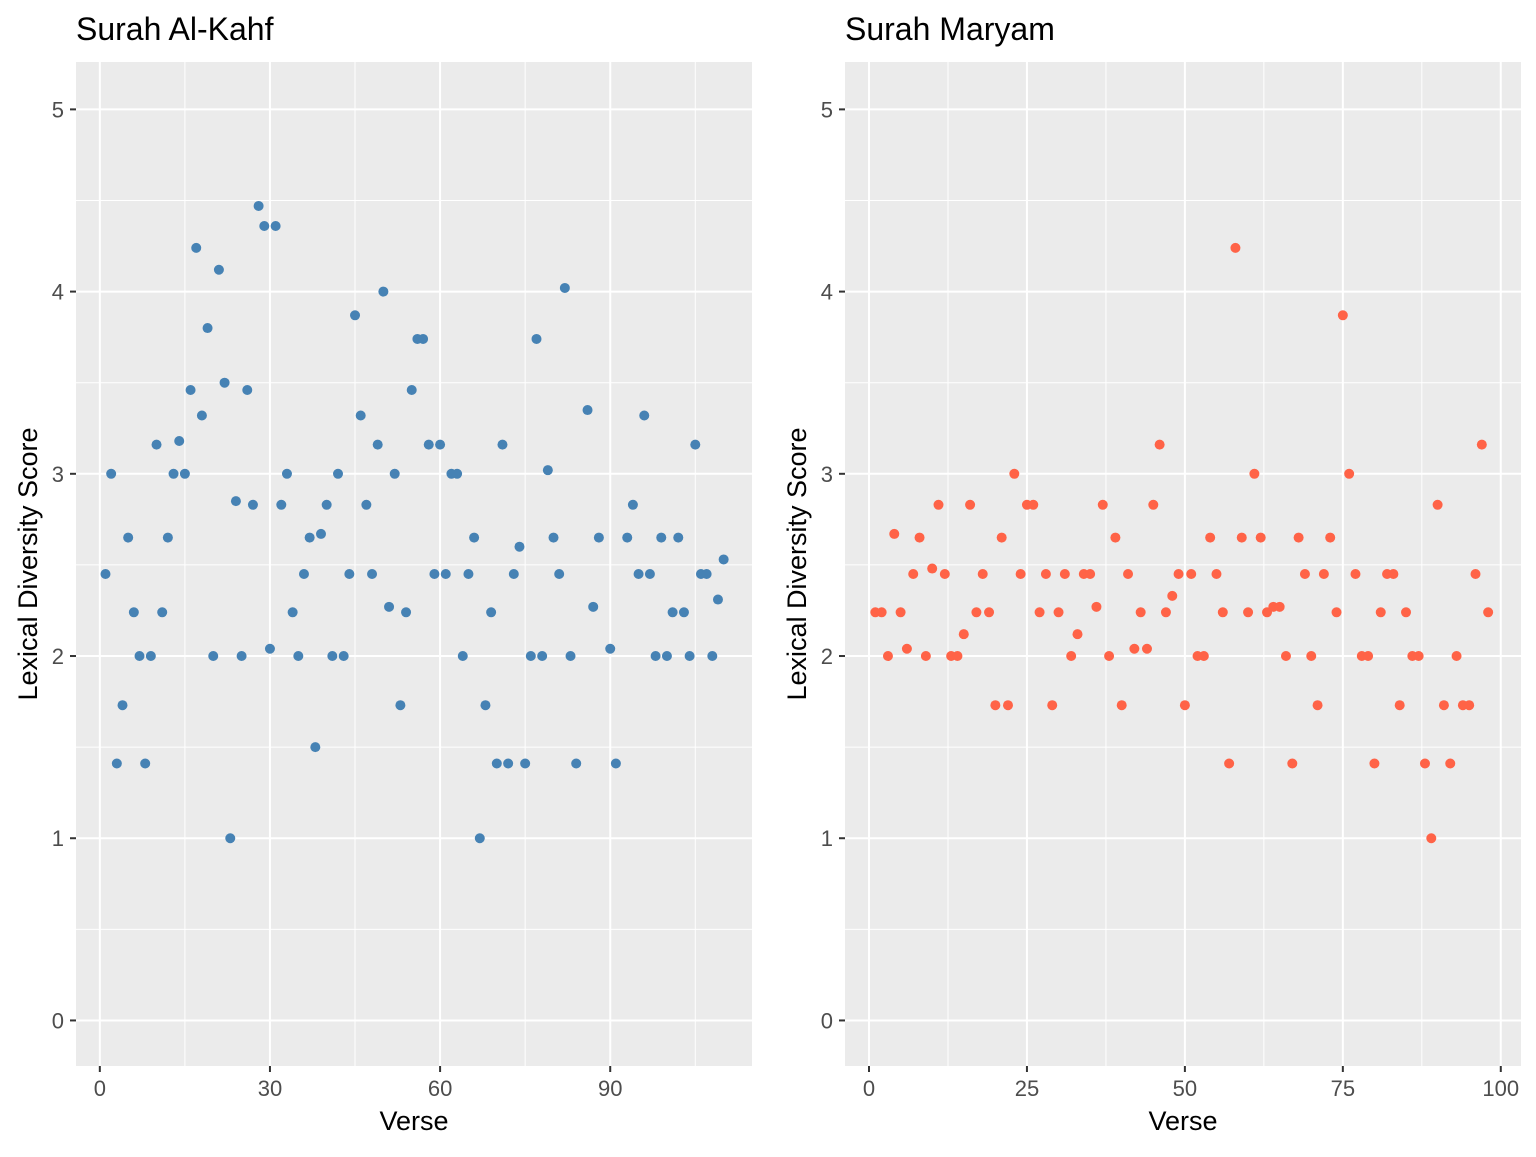 The height and width of the screenshot is (1157, 1536). Describe the element at coordinates (100, 1088) in the screenshot. I see `x-tick-label: 0` at that location.